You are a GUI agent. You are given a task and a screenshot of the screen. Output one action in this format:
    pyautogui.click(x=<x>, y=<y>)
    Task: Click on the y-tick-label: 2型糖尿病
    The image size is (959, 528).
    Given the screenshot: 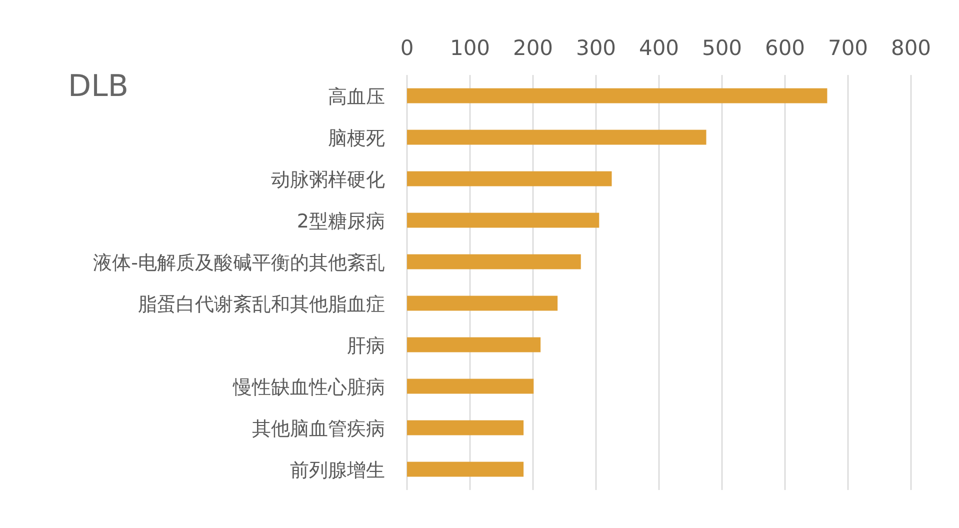 What is the action you would take?
    pyautogui.click(x=340, y=221)
    